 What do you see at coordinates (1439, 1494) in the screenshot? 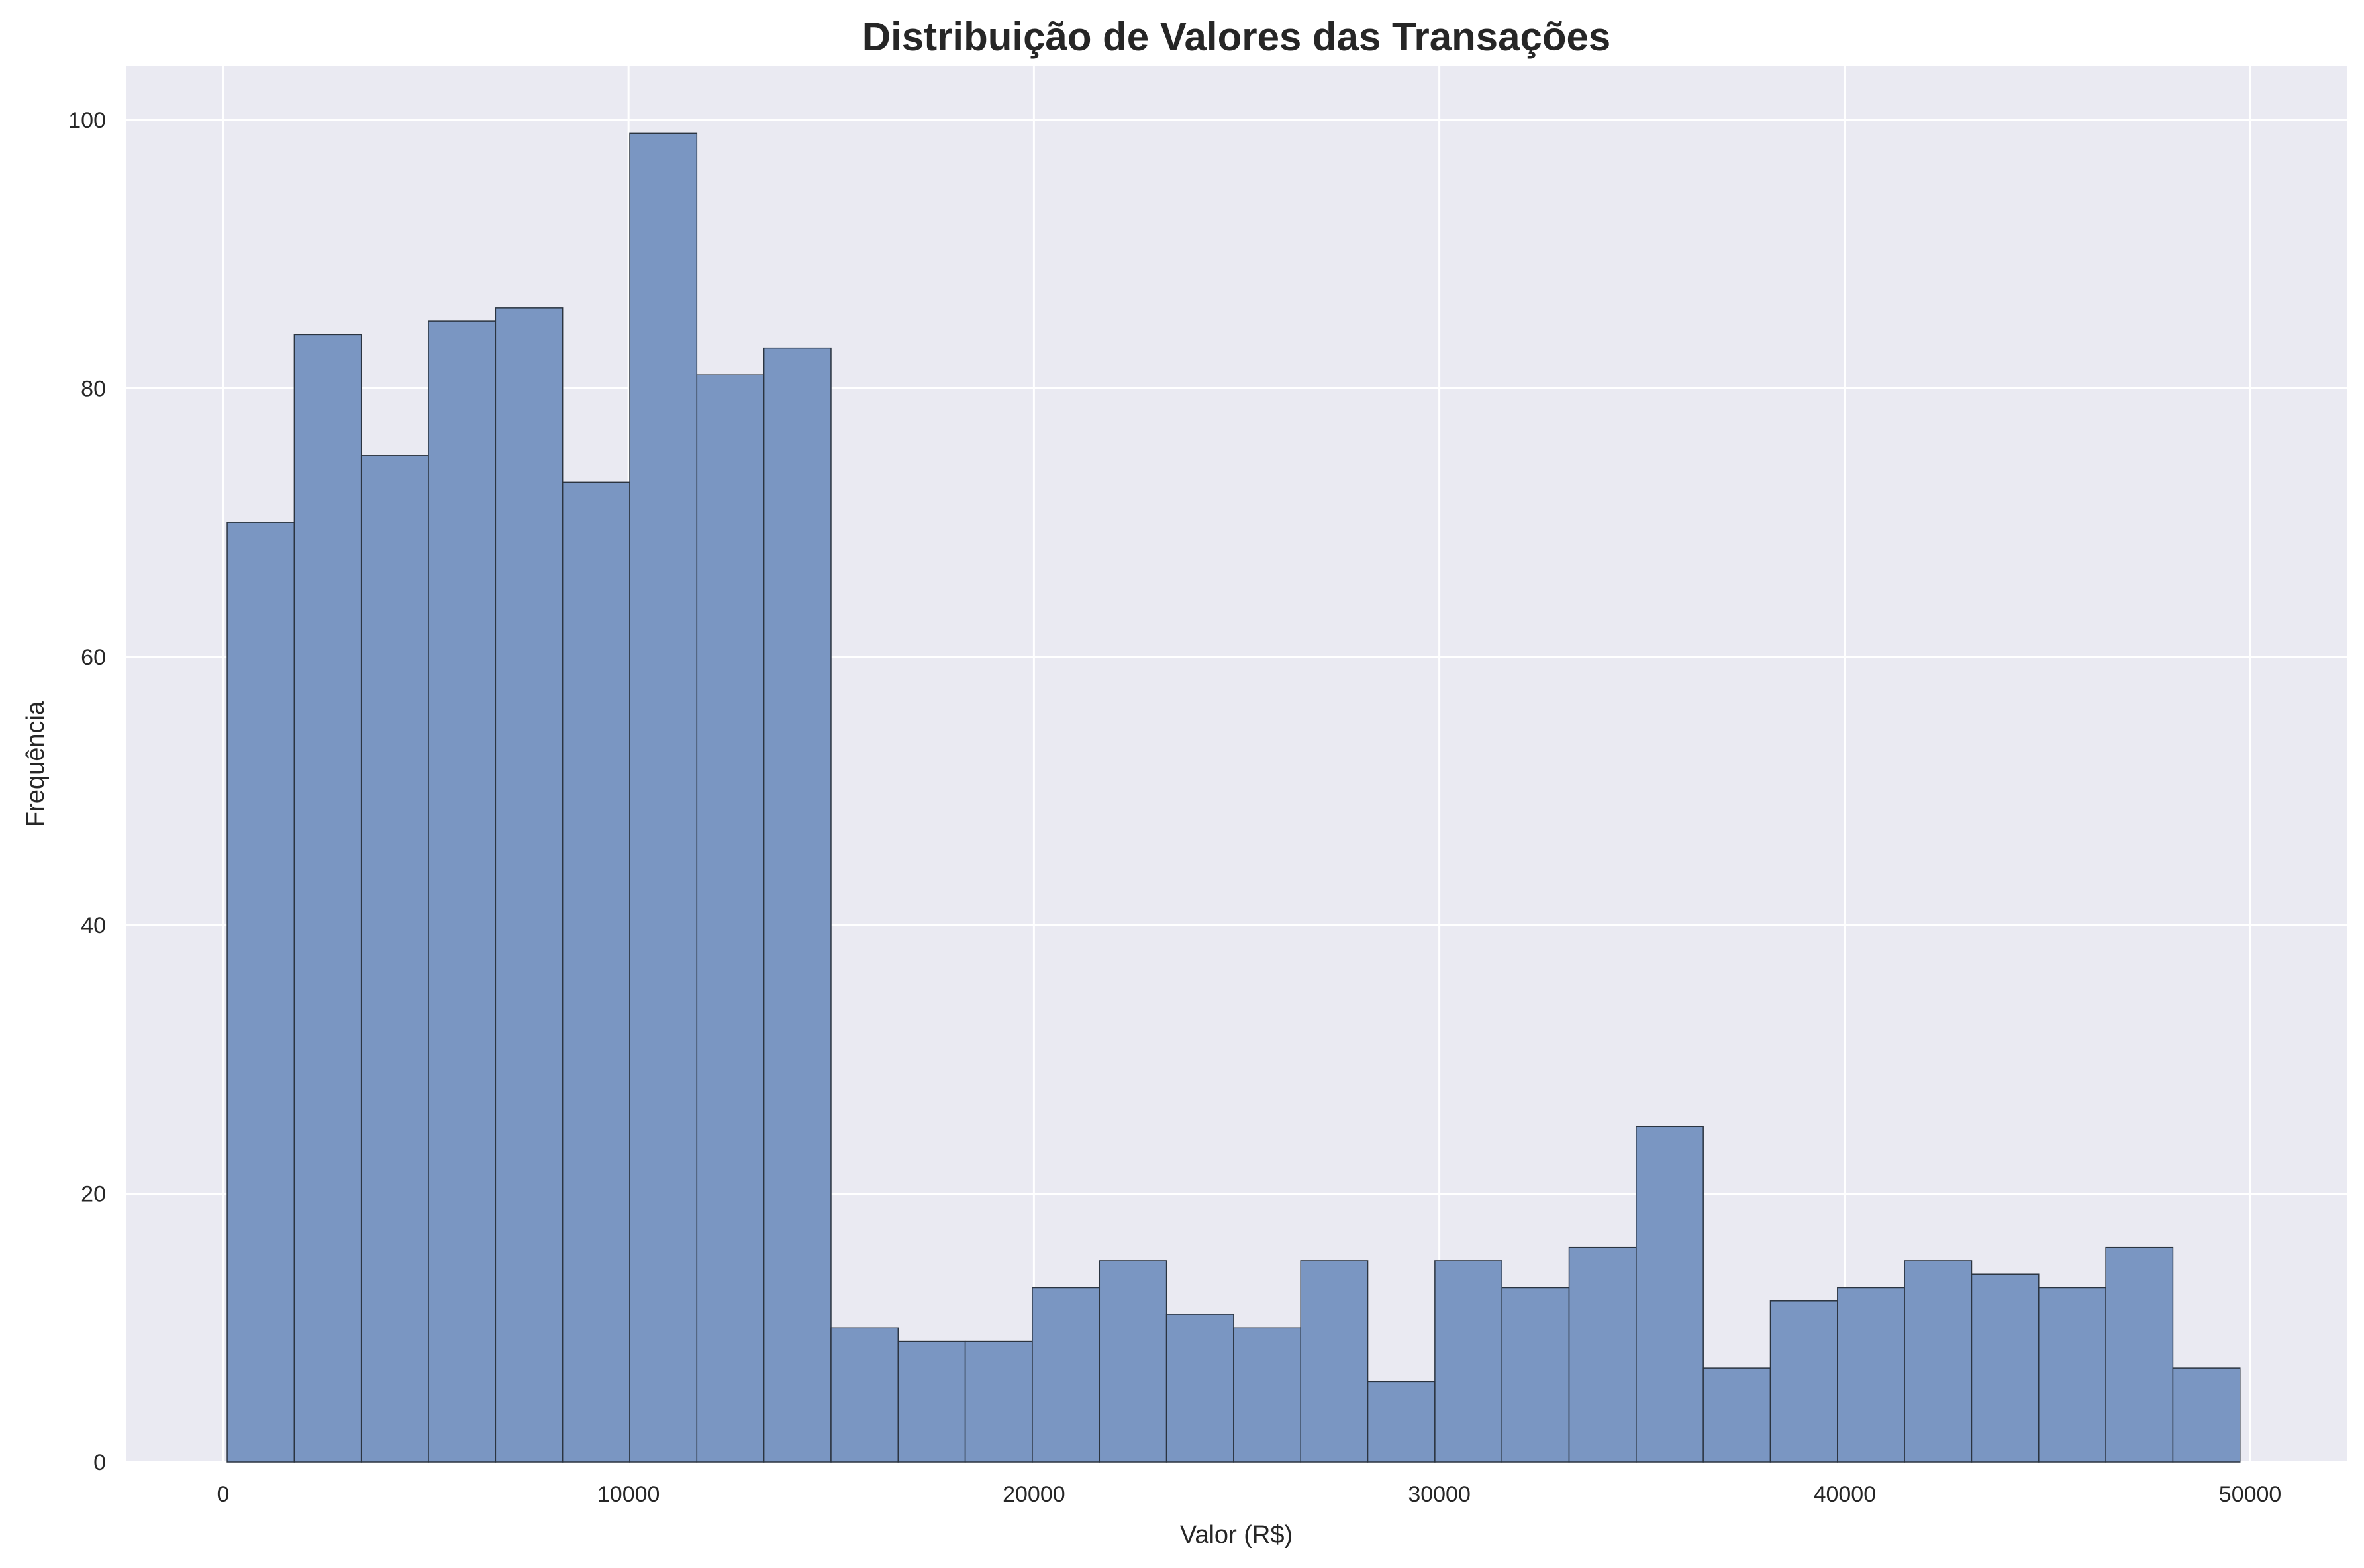
I see `x-tick-label: 30000` at bounding box center [1439, 1494].